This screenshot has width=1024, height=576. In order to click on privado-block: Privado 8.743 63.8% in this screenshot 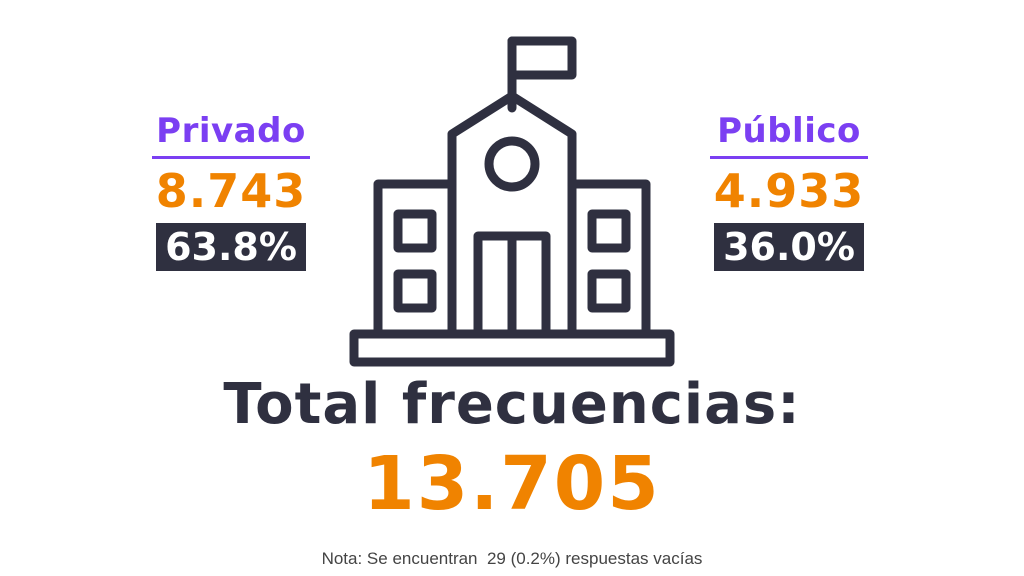, I will do `click(231, 190)`.